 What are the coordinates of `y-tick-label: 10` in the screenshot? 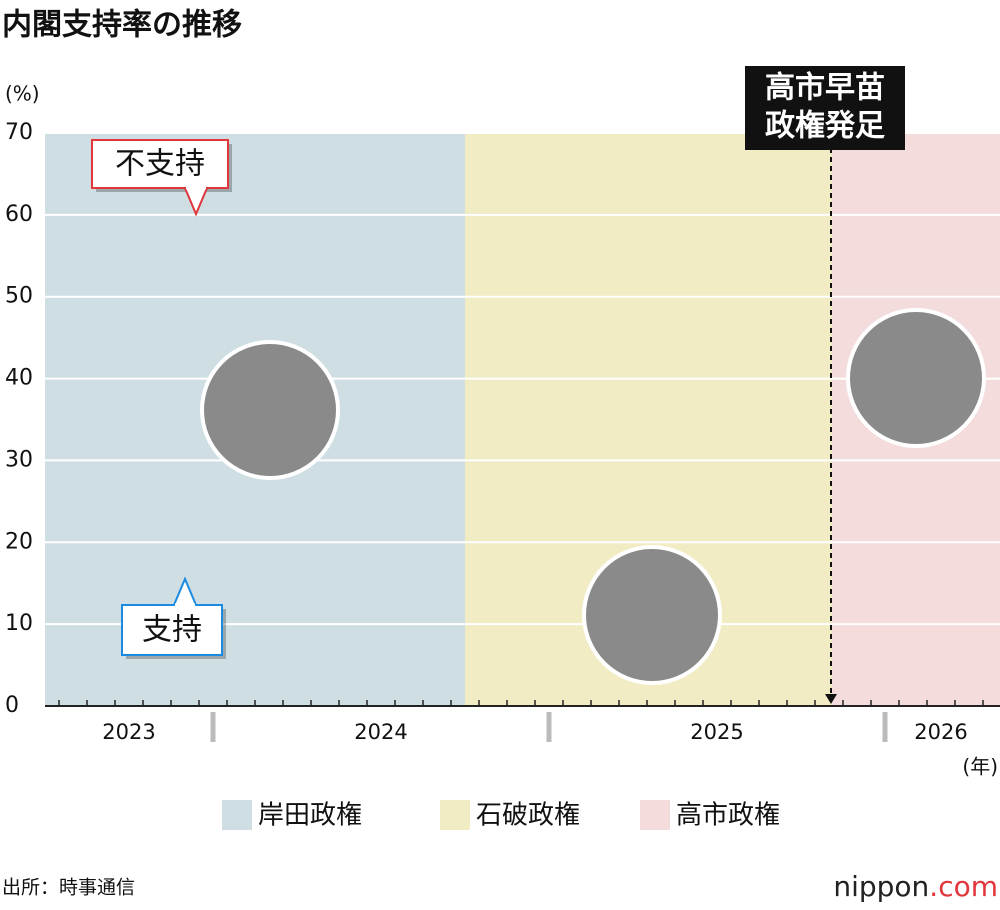 It's located at (19, 623).